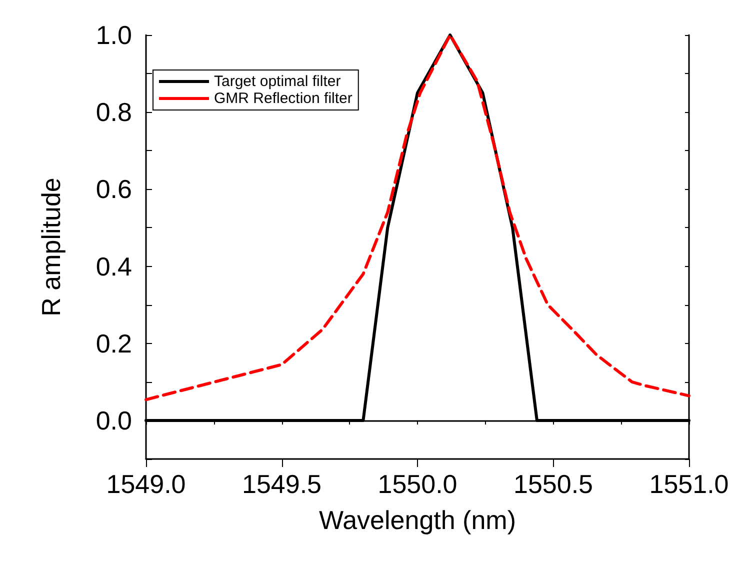 The height and width of the screenshot is (568, 754). I want to click on y-tick-label: 0.0, so click(114, 420).